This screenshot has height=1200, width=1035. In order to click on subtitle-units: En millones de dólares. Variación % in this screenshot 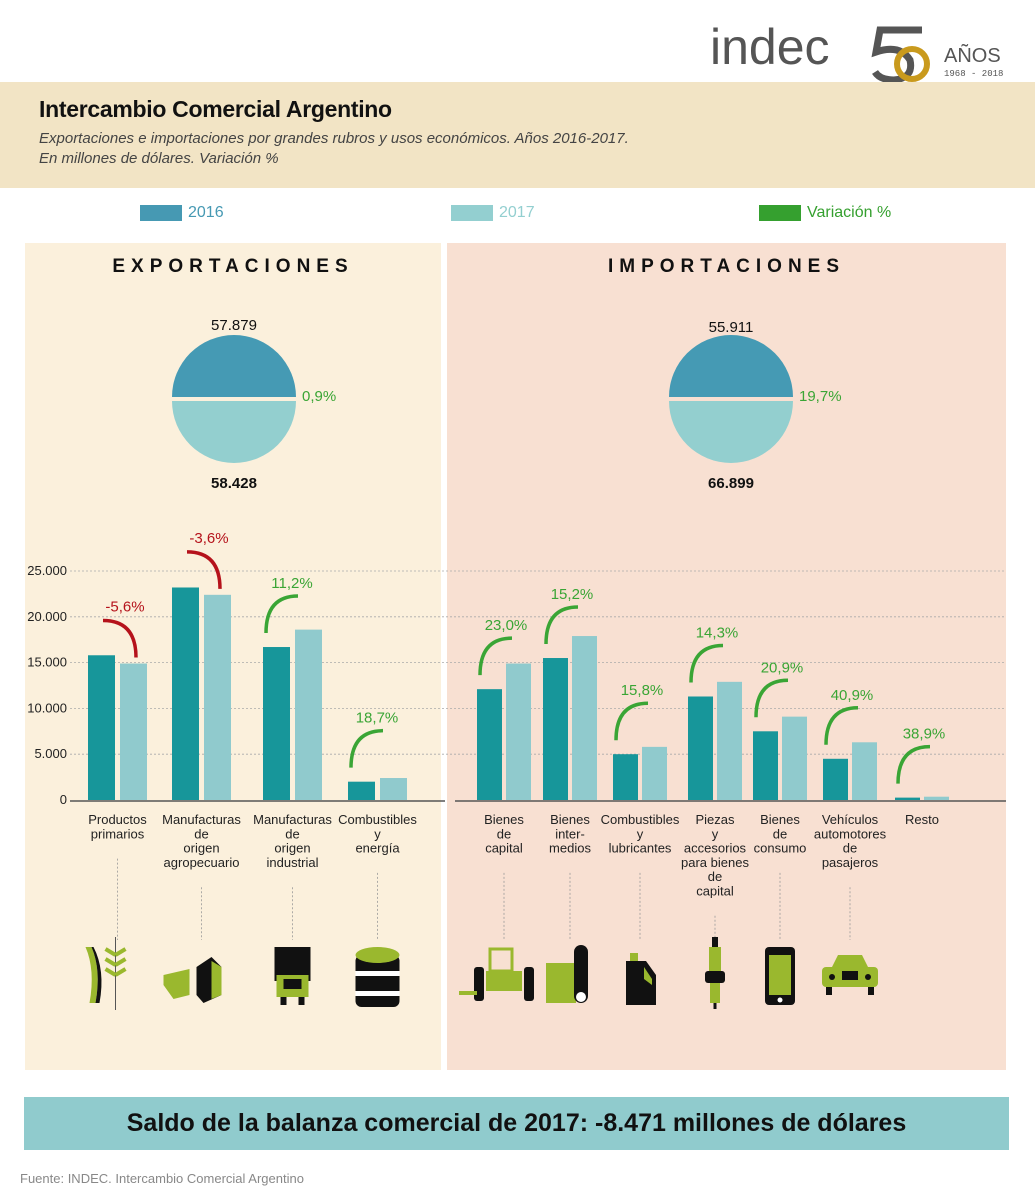, I will do `click(159, 158)`.